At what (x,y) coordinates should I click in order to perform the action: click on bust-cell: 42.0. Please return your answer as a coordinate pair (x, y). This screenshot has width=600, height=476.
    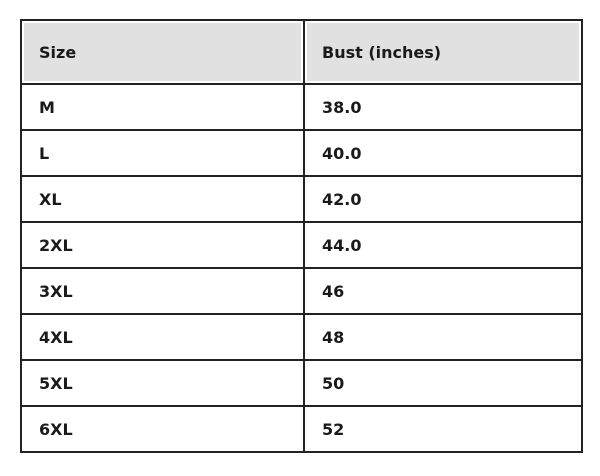
    Looking at the image, I should click on (443, 199).